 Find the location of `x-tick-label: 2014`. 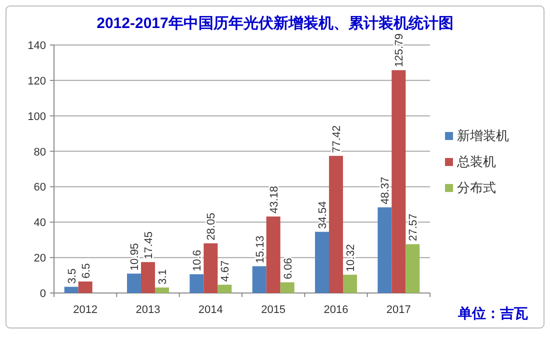

x-tick-label: 2014 is located at coordinates (210, 310).